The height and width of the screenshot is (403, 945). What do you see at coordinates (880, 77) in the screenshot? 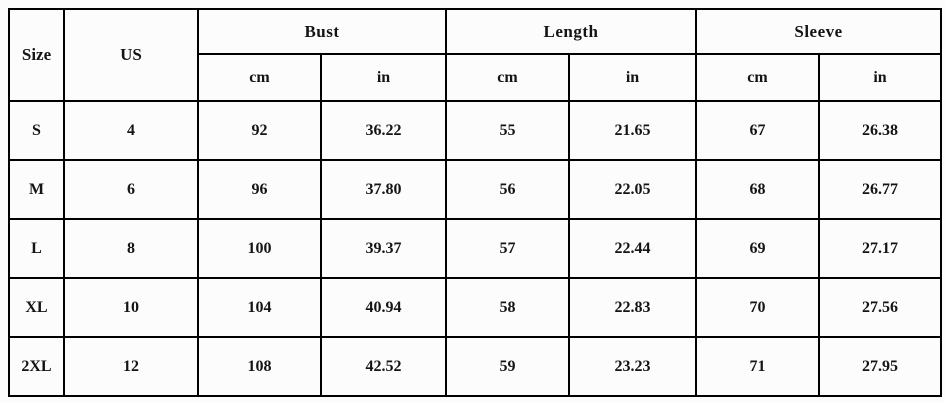
I see `unit-header-sleeve-in: in` at bounding box center [880, 77].